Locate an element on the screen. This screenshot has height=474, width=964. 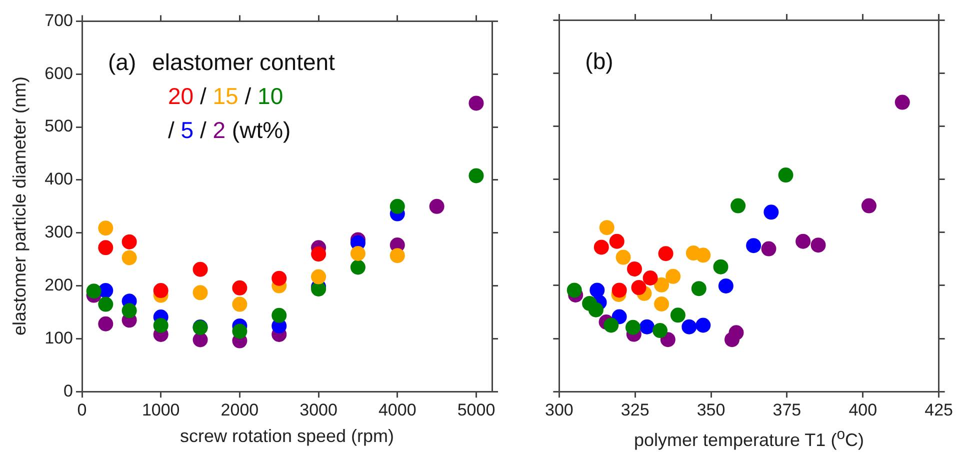
annotation: (b) is located at coordinates (599, 61).